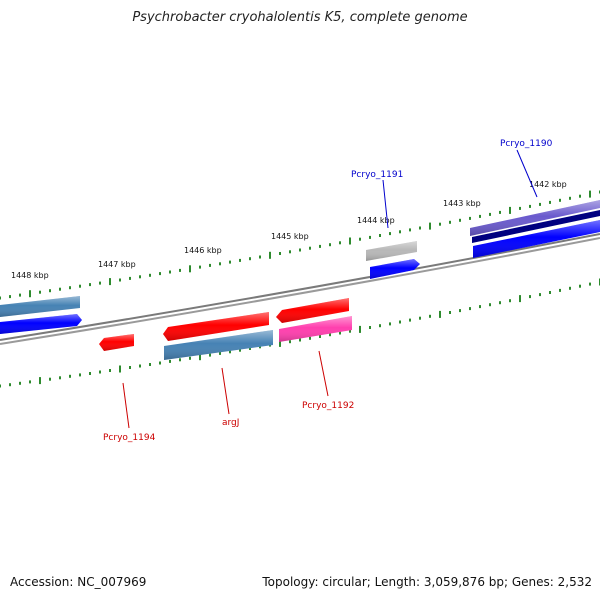 The width and height of the screenshot is (600, 600). What do you see at coordinates (548, 184) in the screenshot?
I see `scale-label-1442: 1442 kbp` at bounding box center [548, 184].